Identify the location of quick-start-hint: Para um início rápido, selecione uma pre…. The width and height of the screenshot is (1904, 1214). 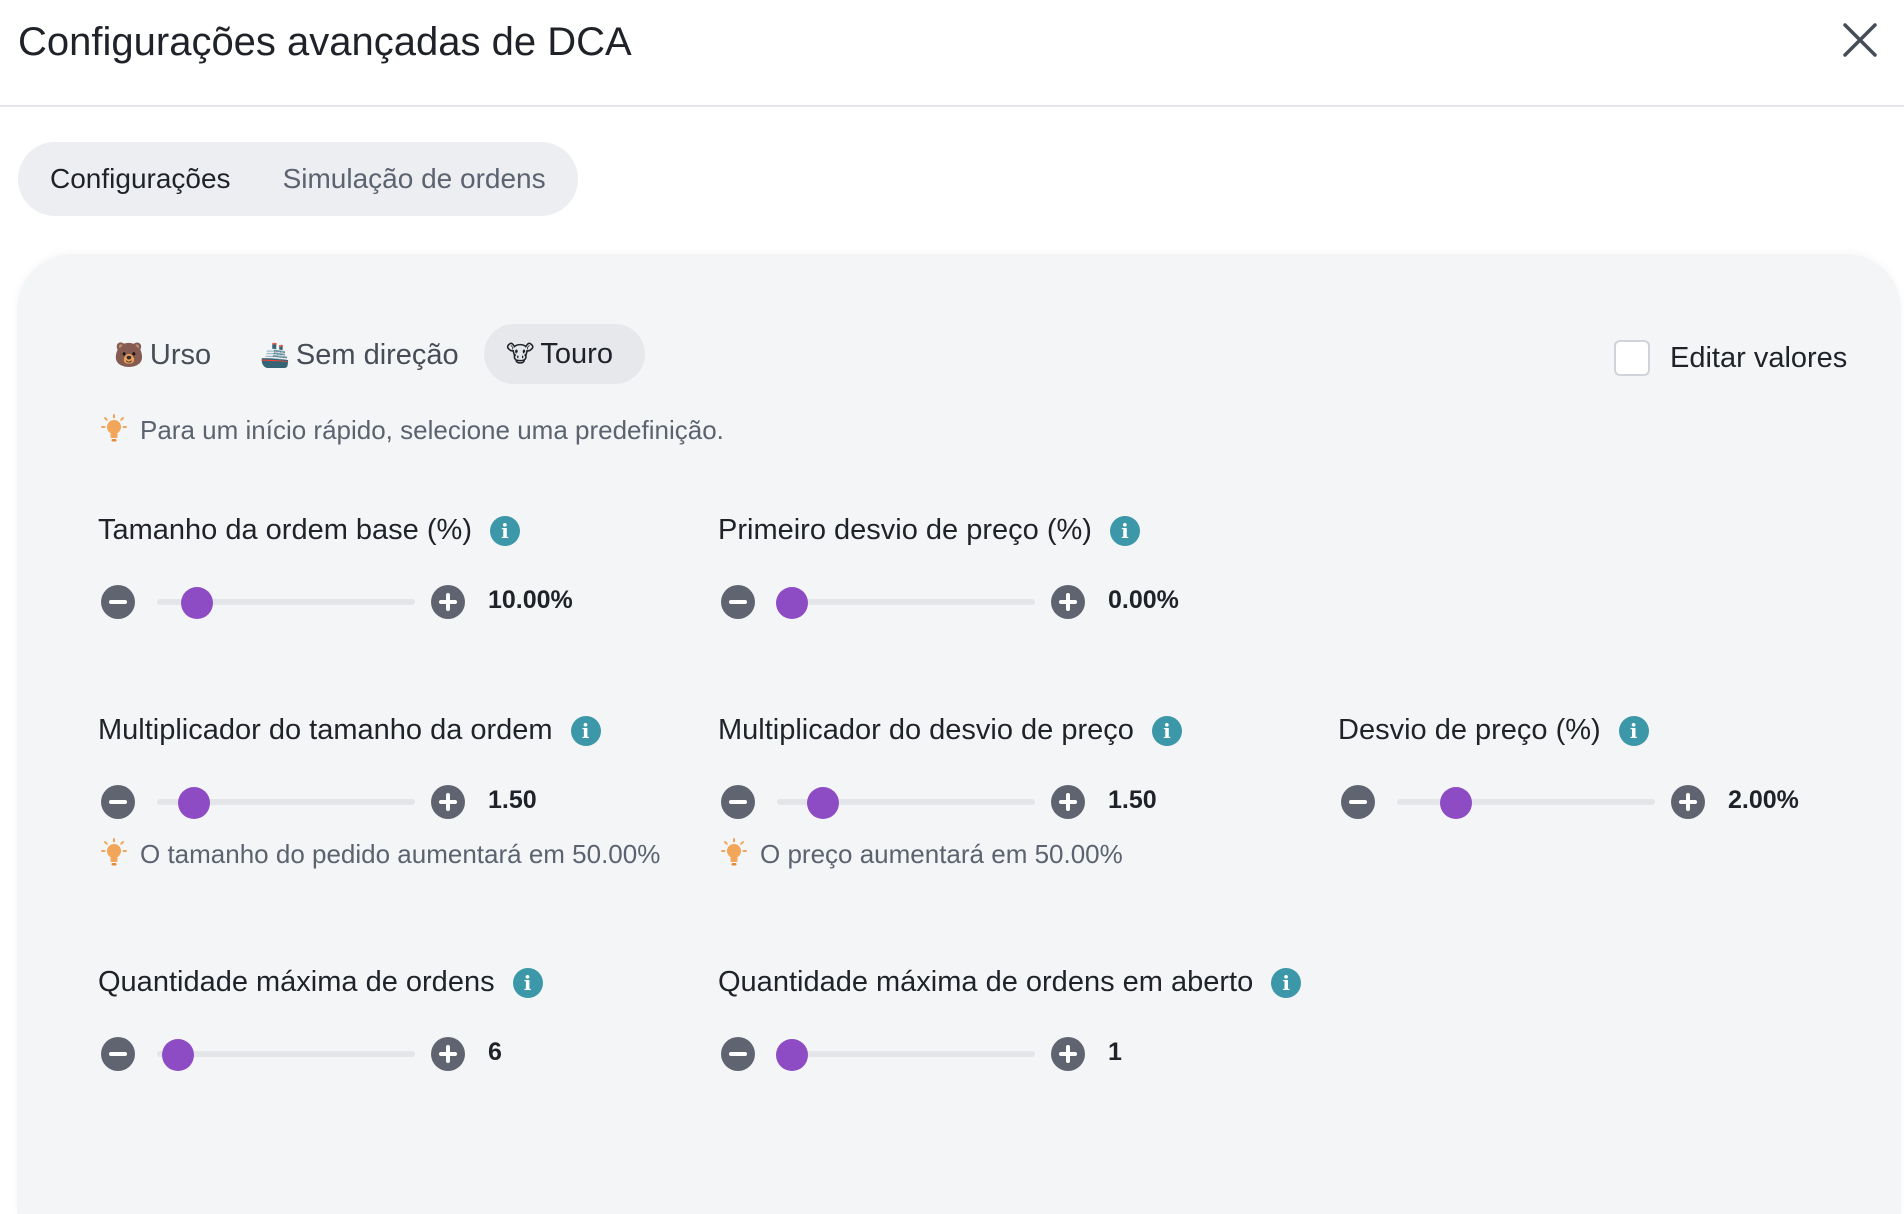
(411, 430).